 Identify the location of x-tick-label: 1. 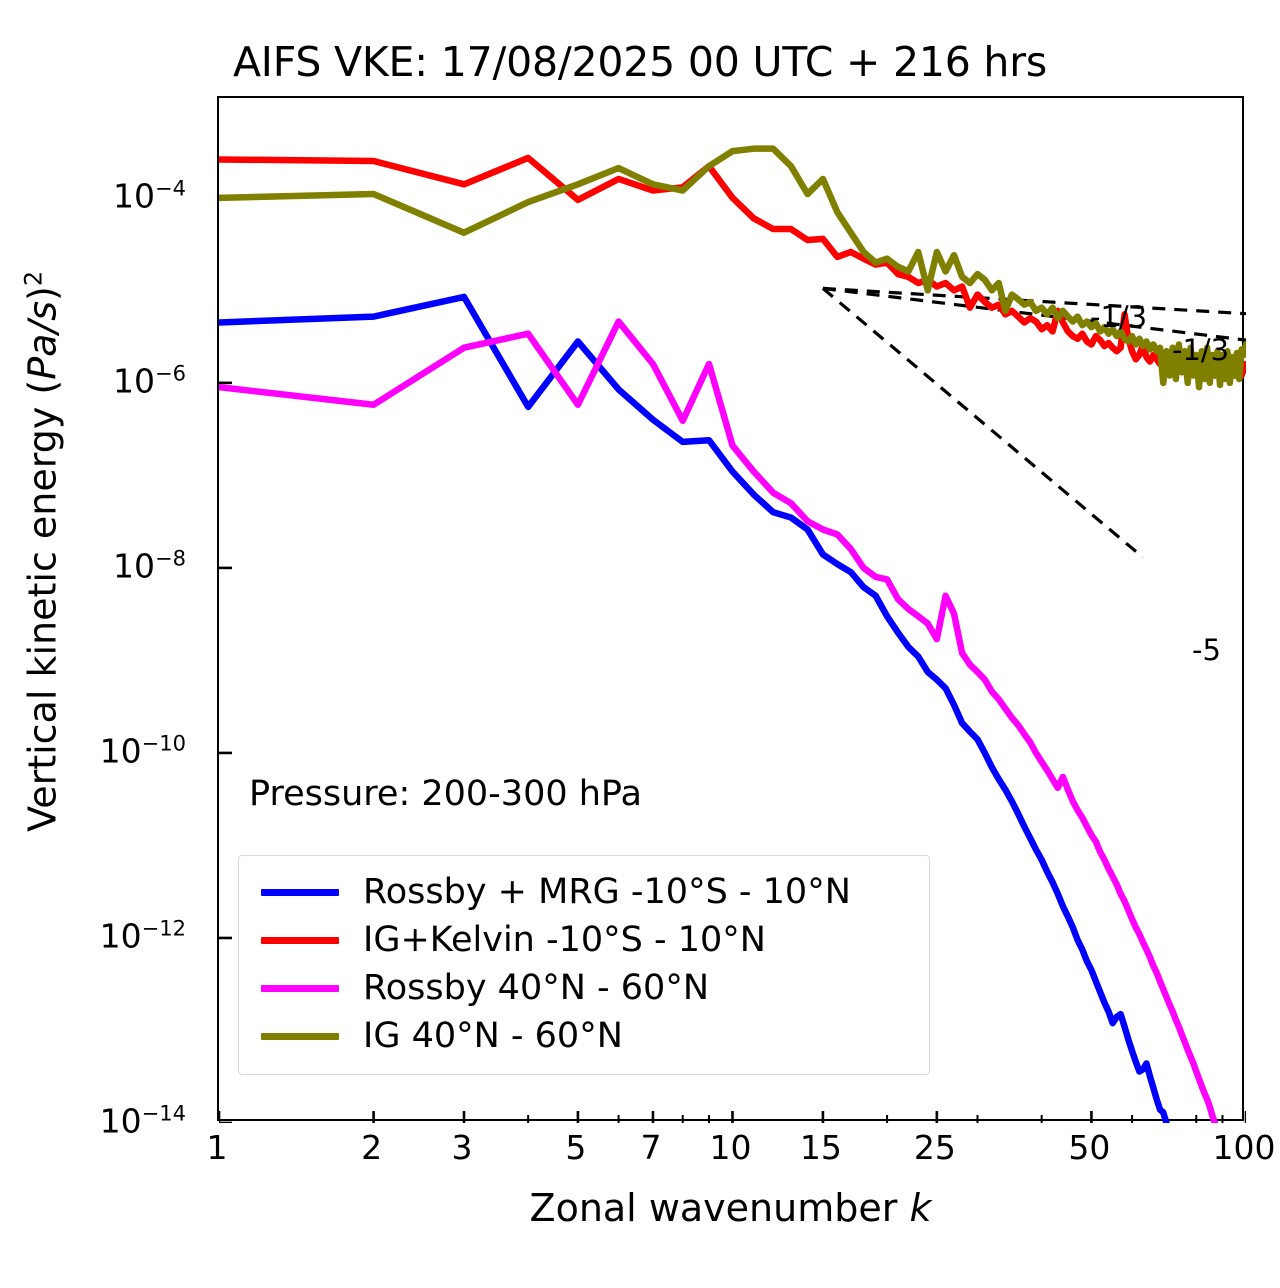
(217, 1147).